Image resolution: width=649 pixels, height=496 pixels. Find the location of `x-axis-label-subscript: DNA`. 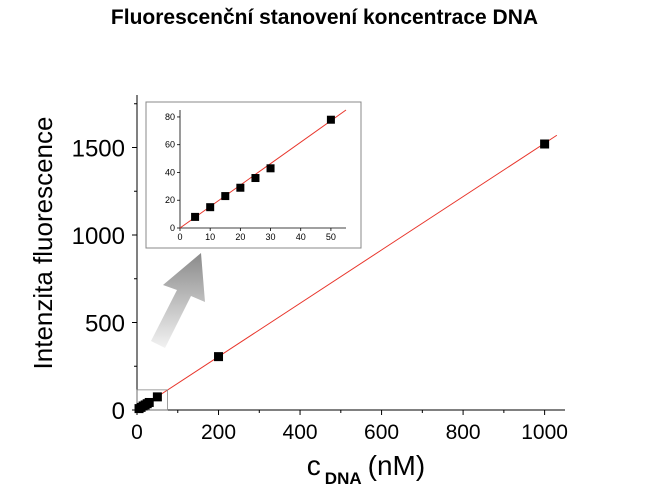

x-axis-label-subscript: DNA is located at coordinates (343, 478).